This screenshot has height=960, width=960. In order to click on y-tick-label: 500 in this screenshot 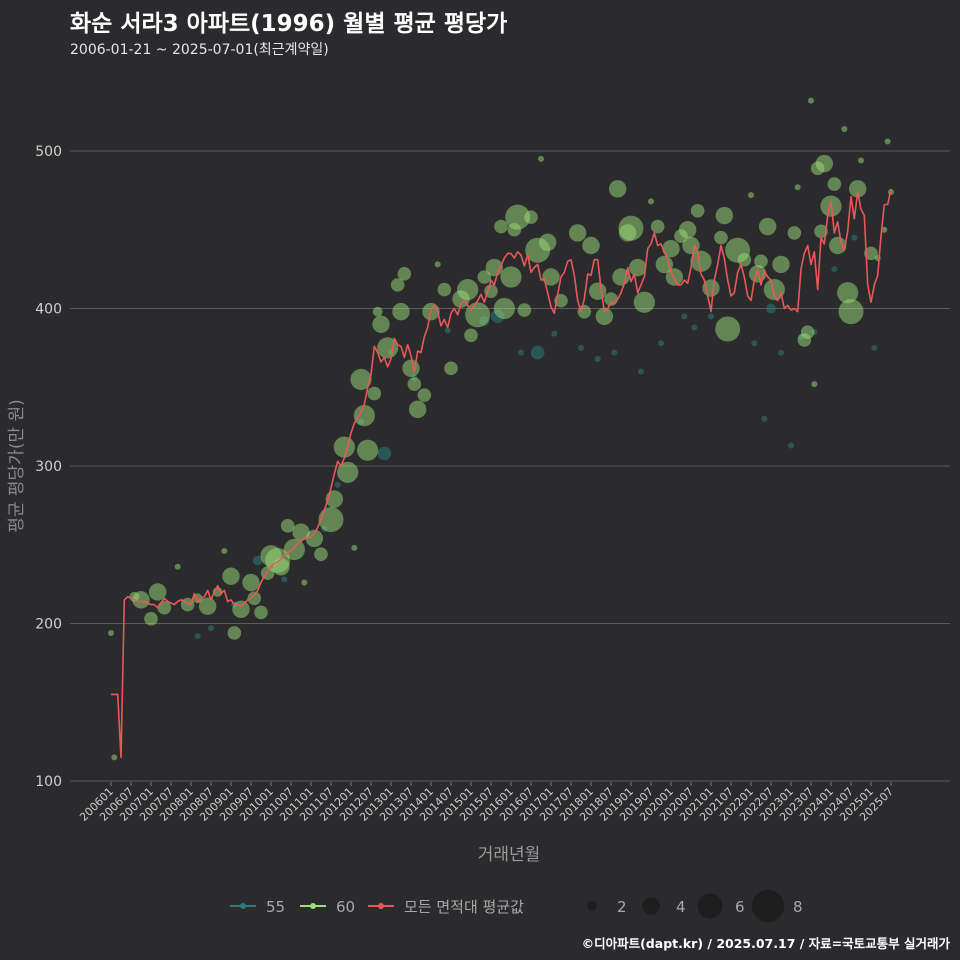, I will do `click(48, 152)`.